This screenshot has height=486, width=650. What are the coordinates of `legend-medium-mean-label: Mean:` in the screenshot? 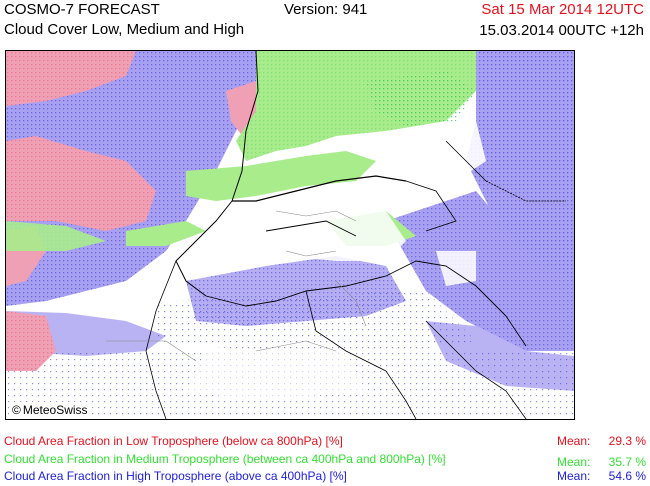 It's located at (574, 462).